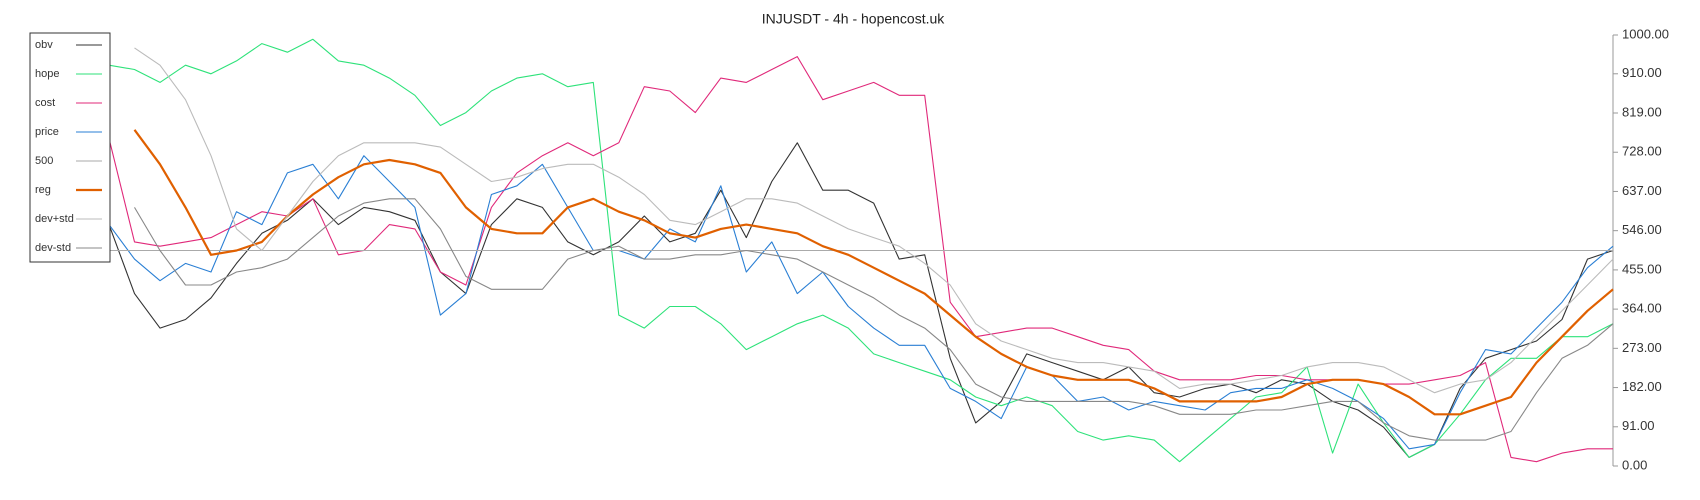 This screenshot has width=1700, height=500. I want to click on legend-label: reg, so click(43, 190).